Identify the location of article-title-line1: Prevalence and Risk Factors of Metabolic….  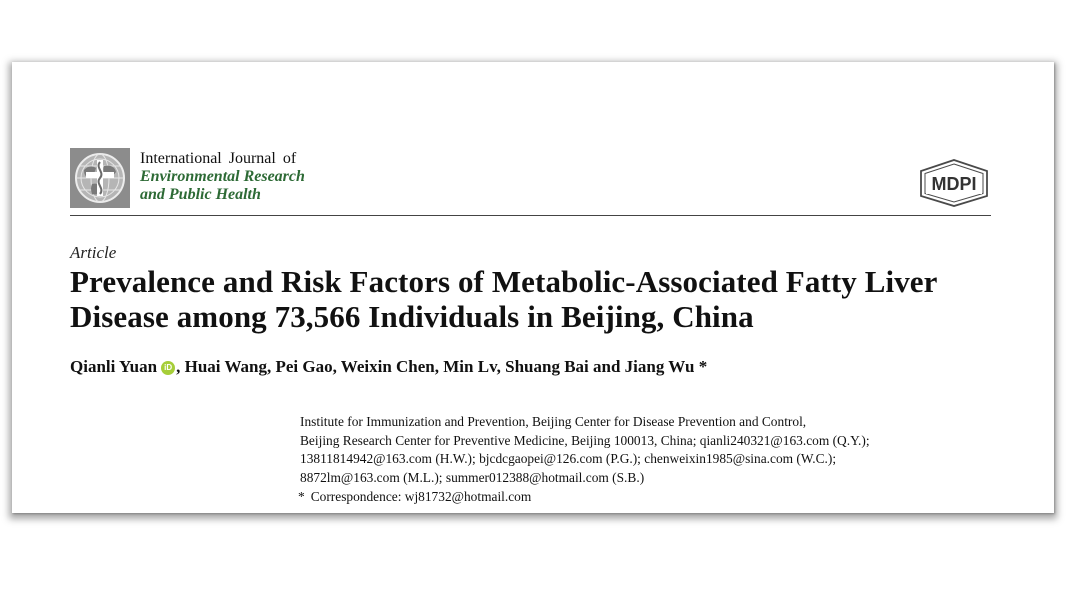
(504, 281).